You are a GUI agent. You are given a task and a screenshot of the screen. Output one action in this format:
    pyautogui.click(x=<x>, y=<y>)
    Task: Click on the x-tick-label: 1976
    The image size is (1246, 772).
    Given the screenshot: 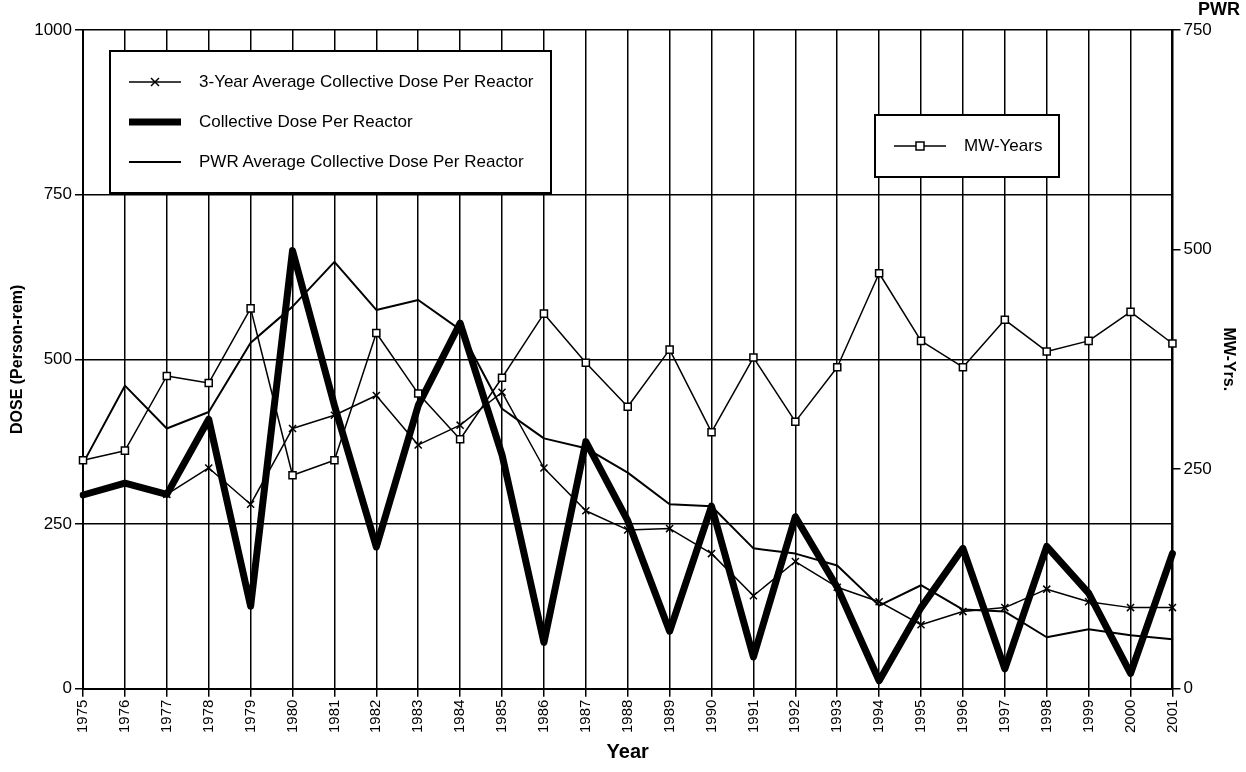 What is the action you would take?
    pyautogui.click(x=124, y=716)
    